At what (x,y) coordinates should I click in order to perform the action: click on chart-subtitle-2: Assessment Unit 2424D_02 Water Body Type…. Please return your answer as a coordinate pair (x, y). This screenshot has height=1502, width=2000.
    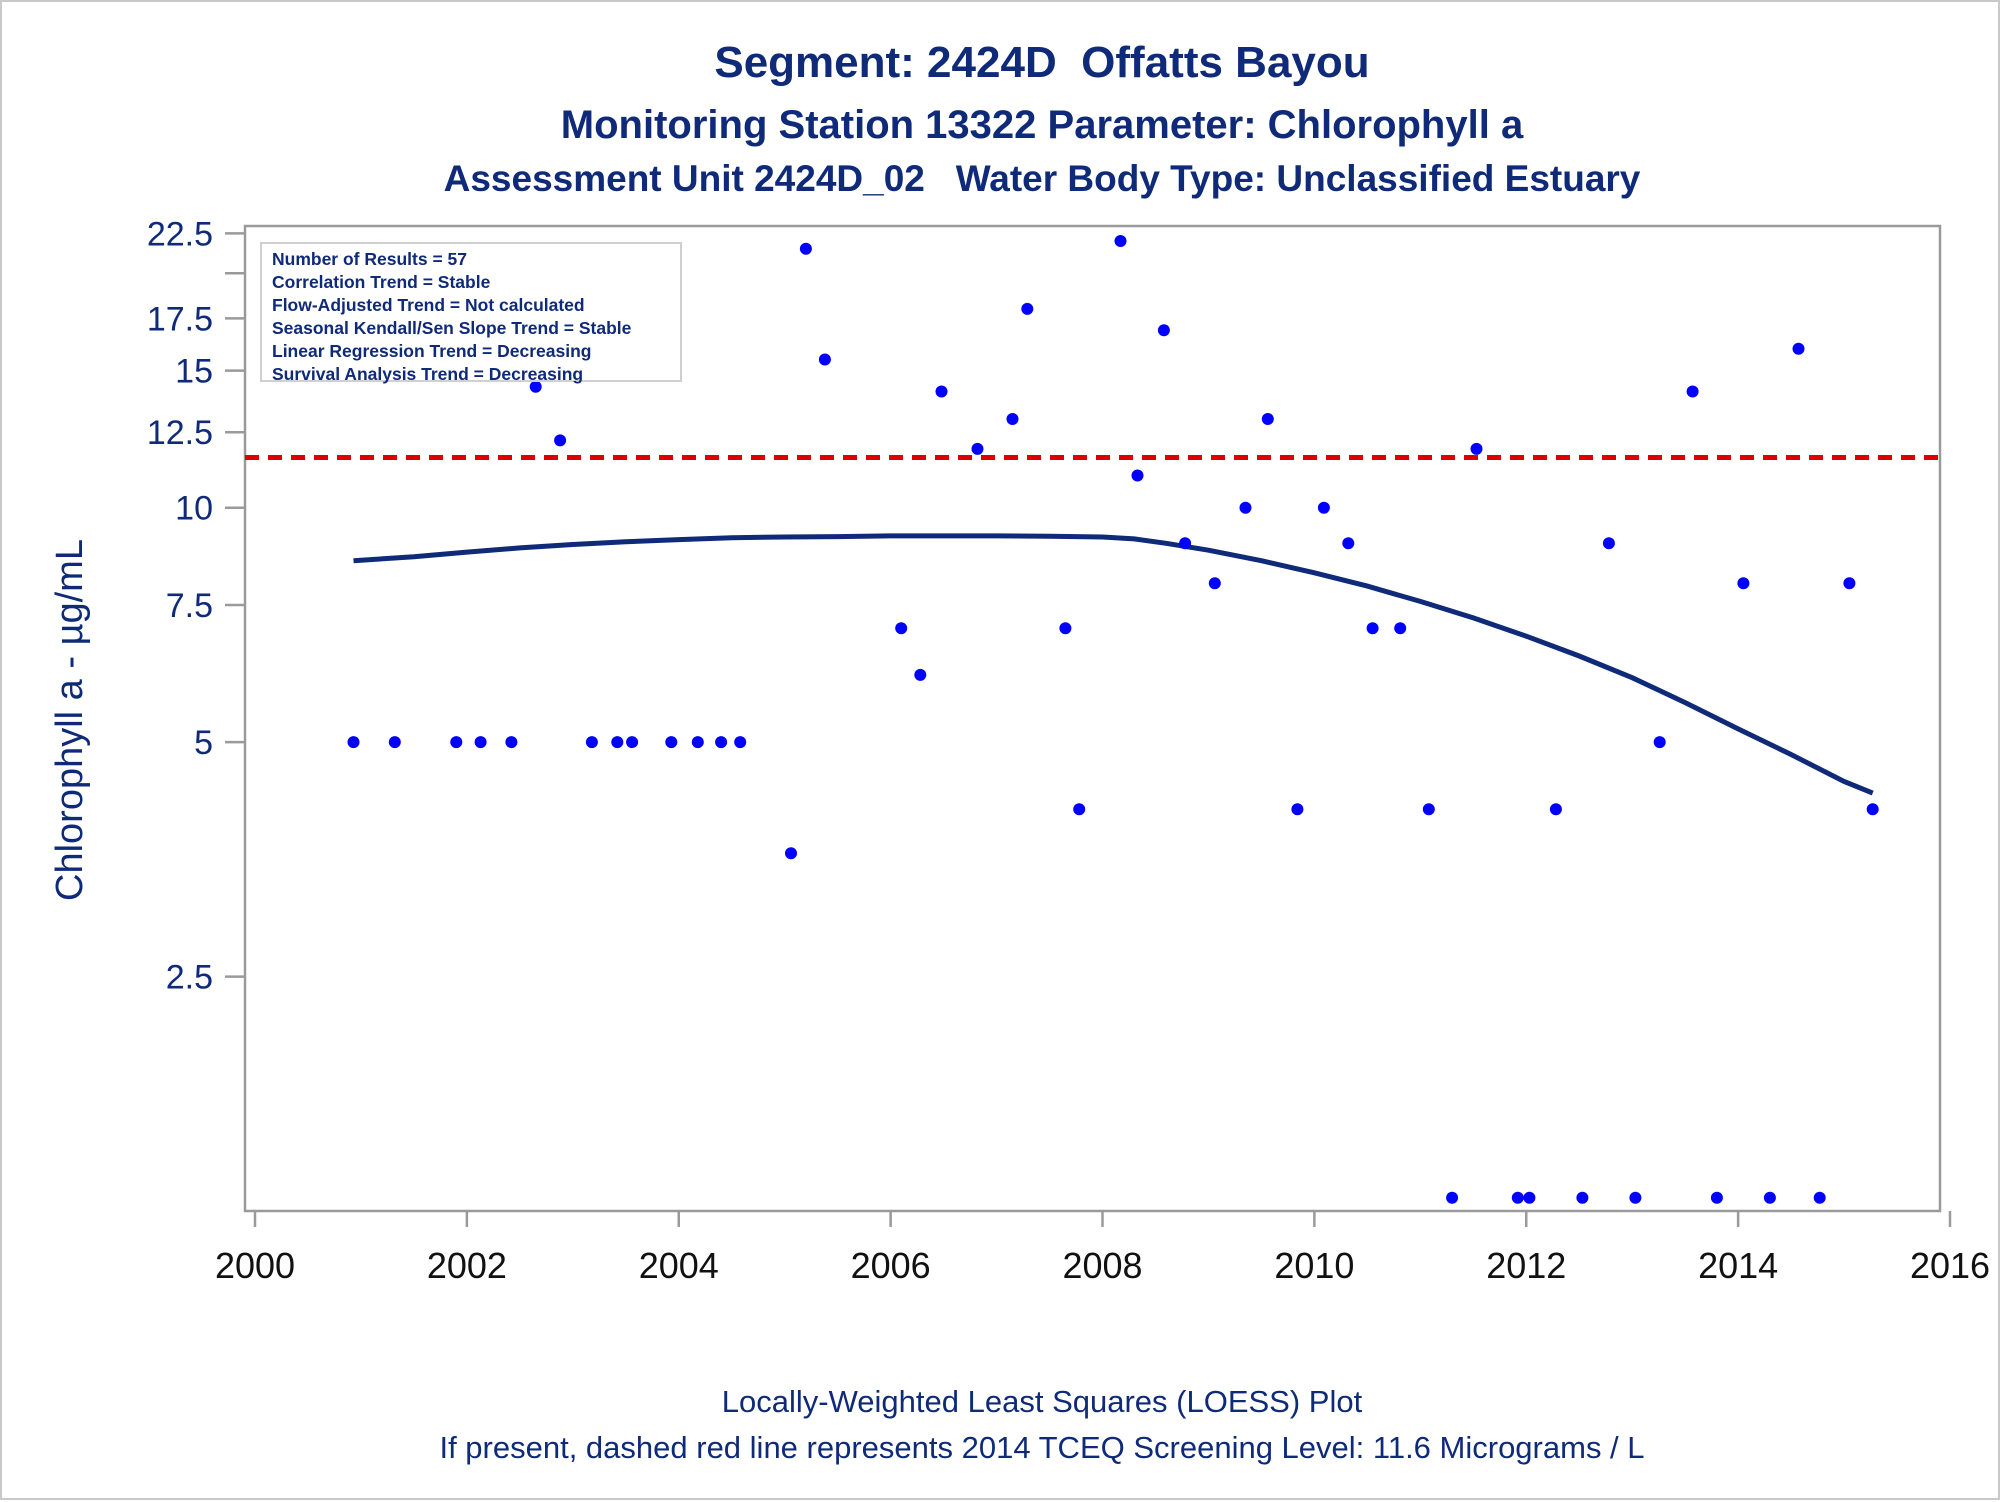
    Looking at the image, I should click on (1042, 178).